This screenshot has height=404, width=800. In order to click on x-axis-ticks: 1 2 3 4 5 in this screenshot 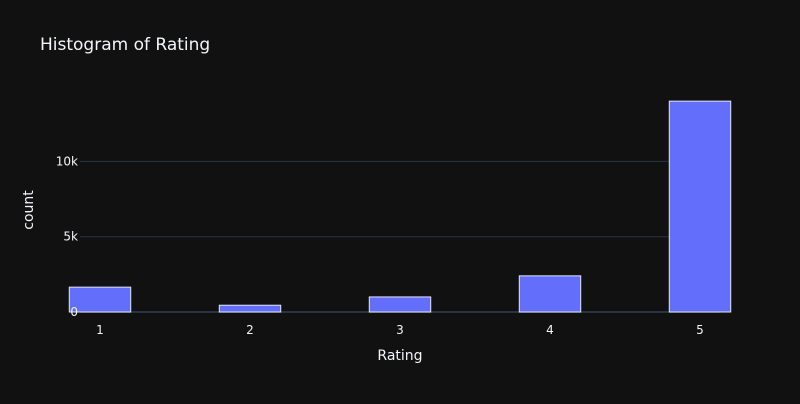, I will do `click(400, 330)`.